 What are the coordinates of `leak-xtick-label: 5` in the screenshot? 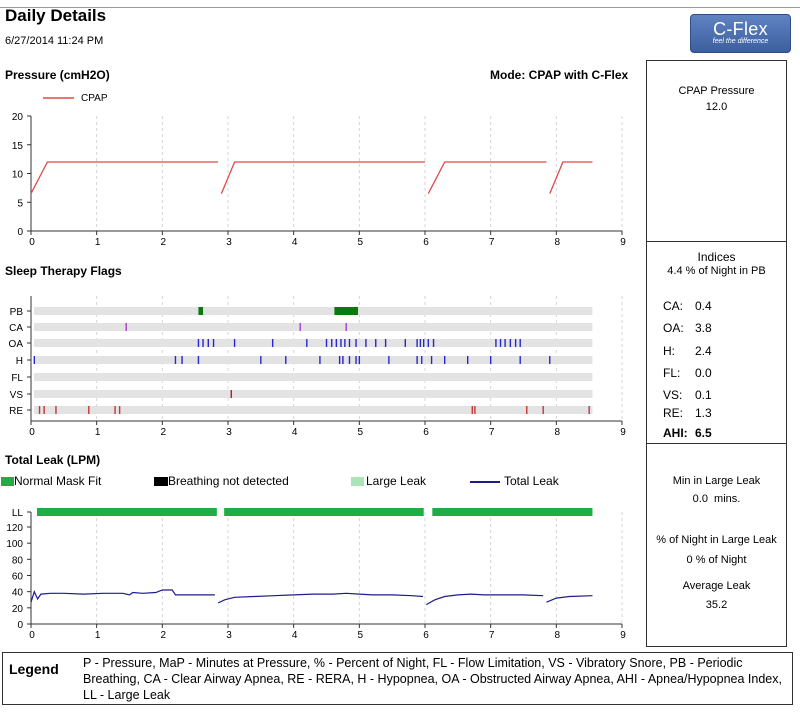 It's located at (361, 635).